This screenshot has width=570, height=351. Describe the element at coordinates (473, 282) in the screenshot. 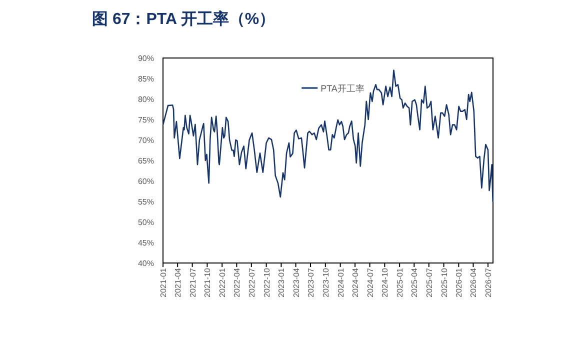

I see `x-tick-label: 2026-04` at that location.